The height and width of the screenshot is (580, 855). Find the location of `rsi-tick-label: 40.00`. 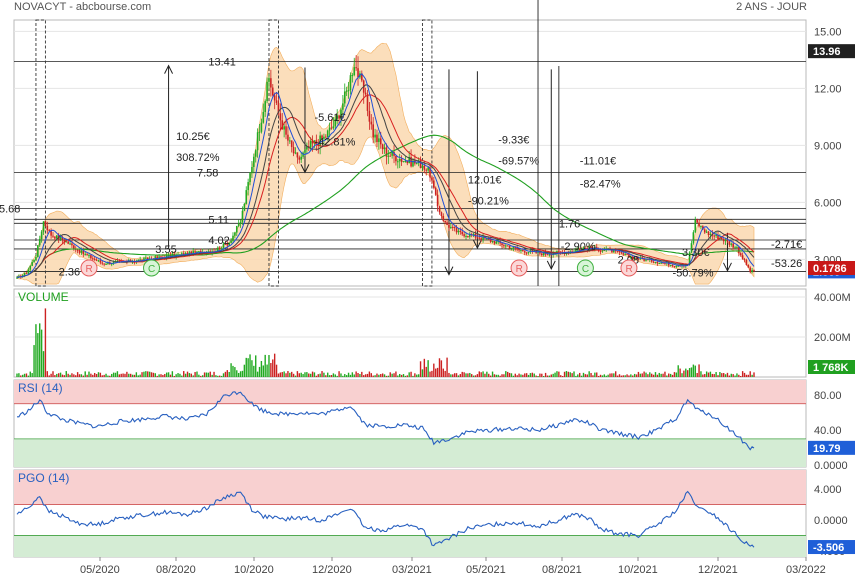

rsi-tick-label: 40.00 is located at coordinates (828, 431).